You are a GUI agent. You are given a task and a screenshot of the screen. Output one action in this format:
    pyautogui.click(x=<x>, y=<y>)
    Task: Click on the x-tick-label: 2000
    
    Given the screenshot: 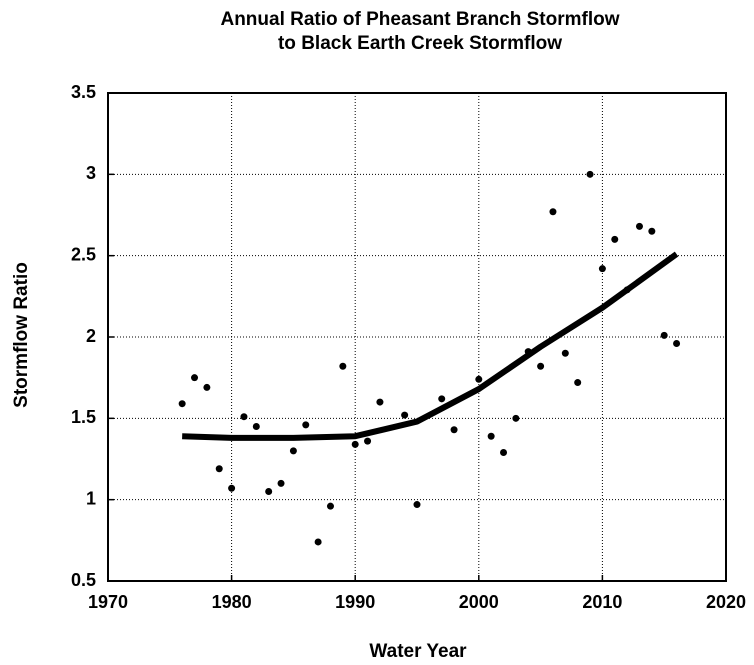 What is the action you would take?
    pyautogui.click(x=479, y=602)
    